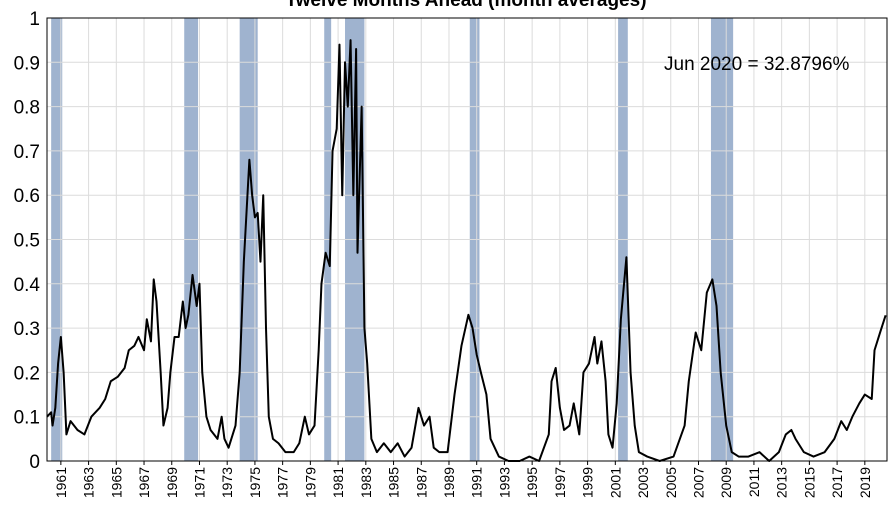  I want to click on x-tick-label: 2017, so click(837, 482).